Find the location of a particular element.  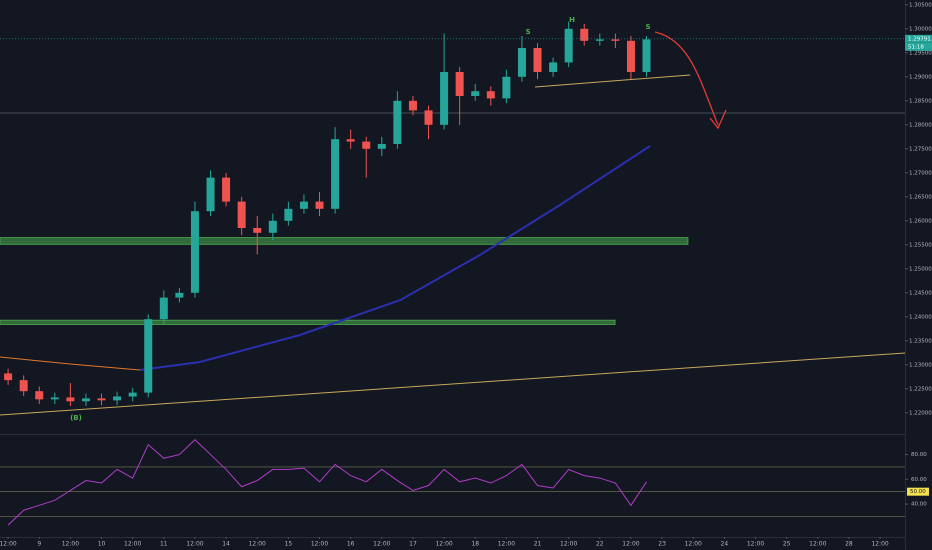

x-tick-label: 21 is located at coordinates (538, 544).